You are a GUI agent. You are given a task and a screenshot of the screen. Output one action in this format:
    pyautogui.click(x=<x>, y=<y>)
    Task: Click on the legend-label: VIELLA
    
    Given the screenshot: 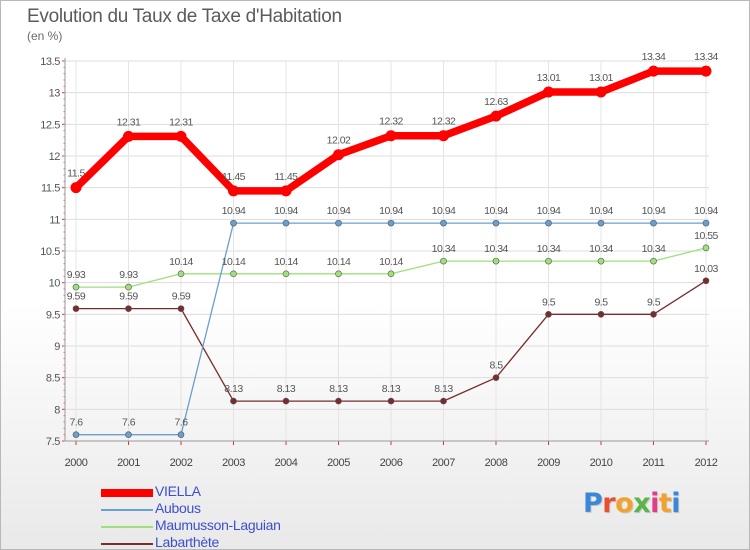 What is the action you would take?
    pyautogui.click(x=178, y=491)
    